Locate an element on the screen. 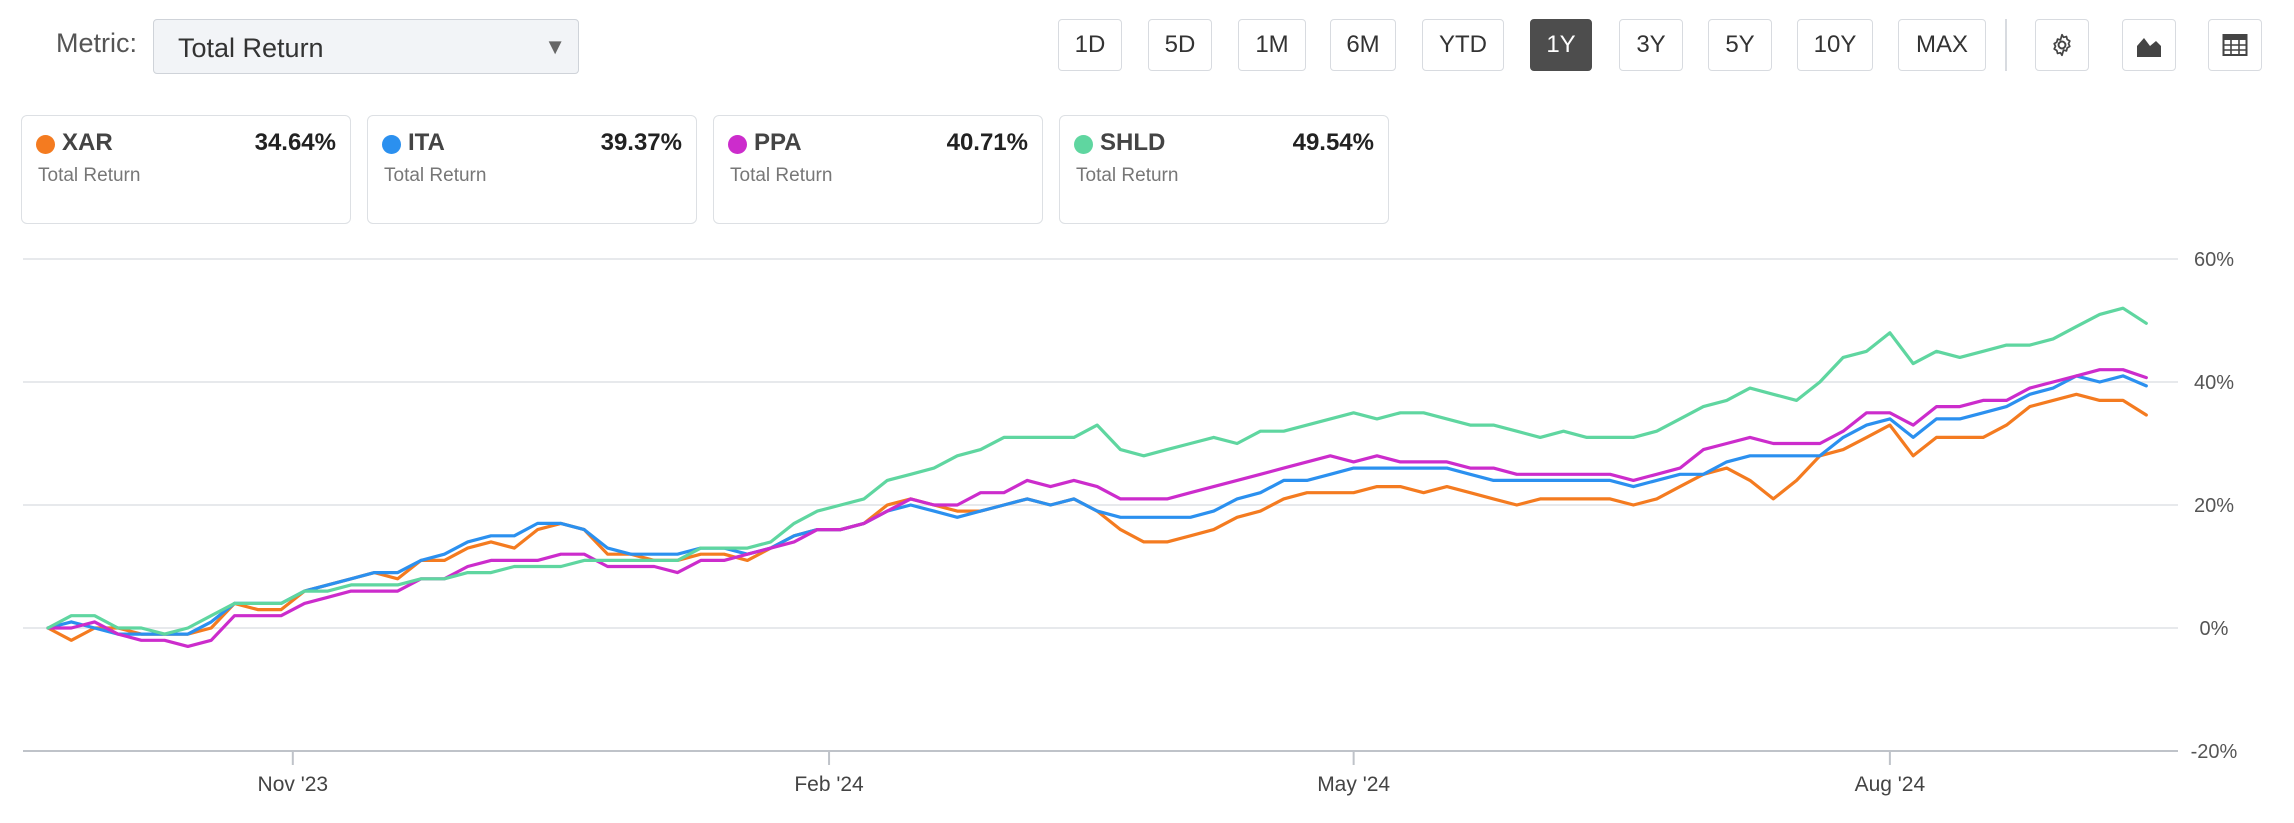 The height and width of the screenshot is (823, 2294). range-button-6m: 6M is located at coordinates (1363, 45).